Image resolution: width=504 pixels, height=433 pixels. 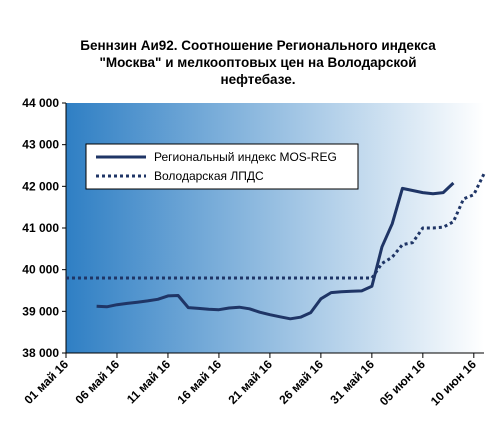 What do you see at coordinates (301, 382) in the screenshot?
I see `x-tick-label: 26 май 16` at bounding box center [301, 382].